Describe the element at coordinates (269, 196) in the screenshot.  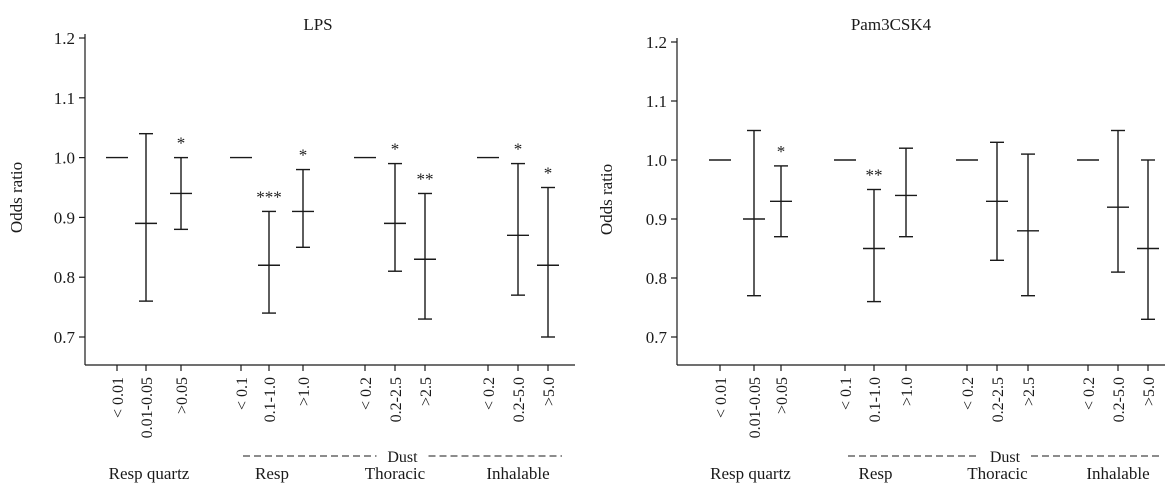
I see `significance-label: ***` at that location.